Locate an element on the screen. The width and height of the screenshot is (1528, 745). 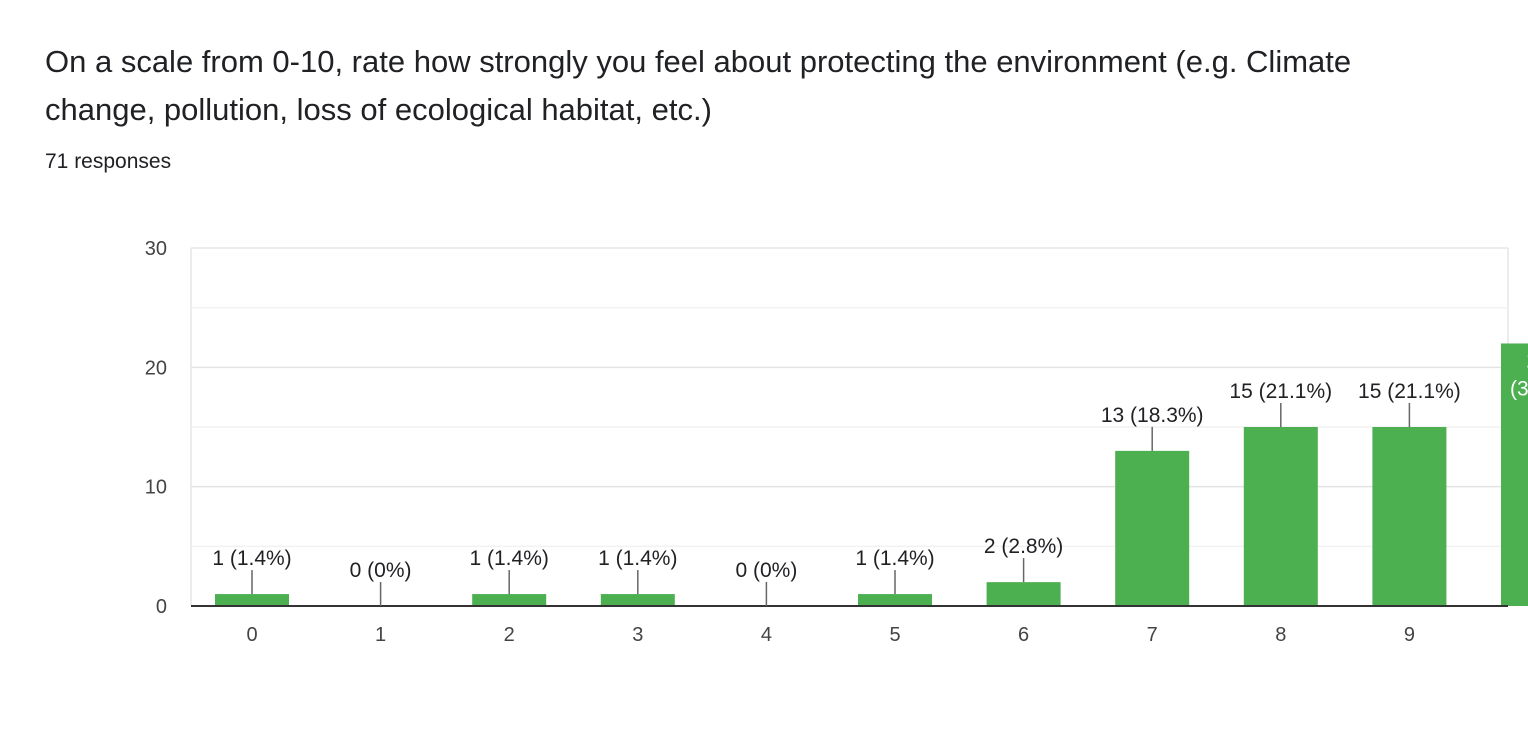
y-tick-label: 10 is located at coordinates (156, 488).